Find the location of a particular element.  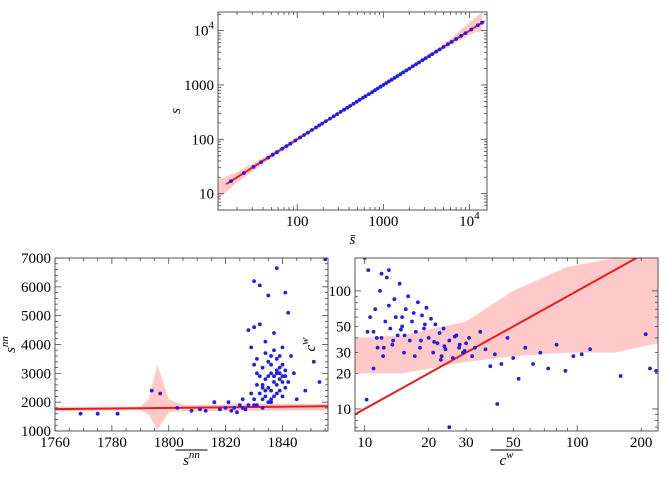

y-tick-label: 5000 is located at coordinates (36, 317).